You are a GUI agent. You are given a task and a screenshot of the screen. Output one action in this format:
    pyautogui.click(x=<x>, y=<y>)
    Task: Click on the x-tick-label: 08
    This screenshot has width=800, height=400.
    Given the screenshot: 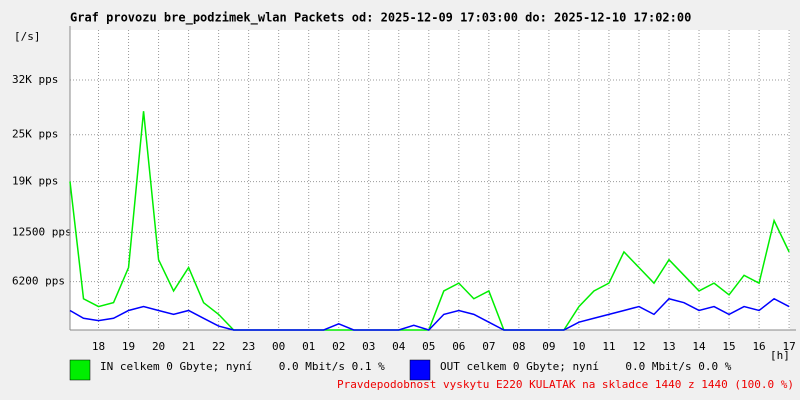 What is the action you would take?
    pyautogui.click(x=518, y=346)
    